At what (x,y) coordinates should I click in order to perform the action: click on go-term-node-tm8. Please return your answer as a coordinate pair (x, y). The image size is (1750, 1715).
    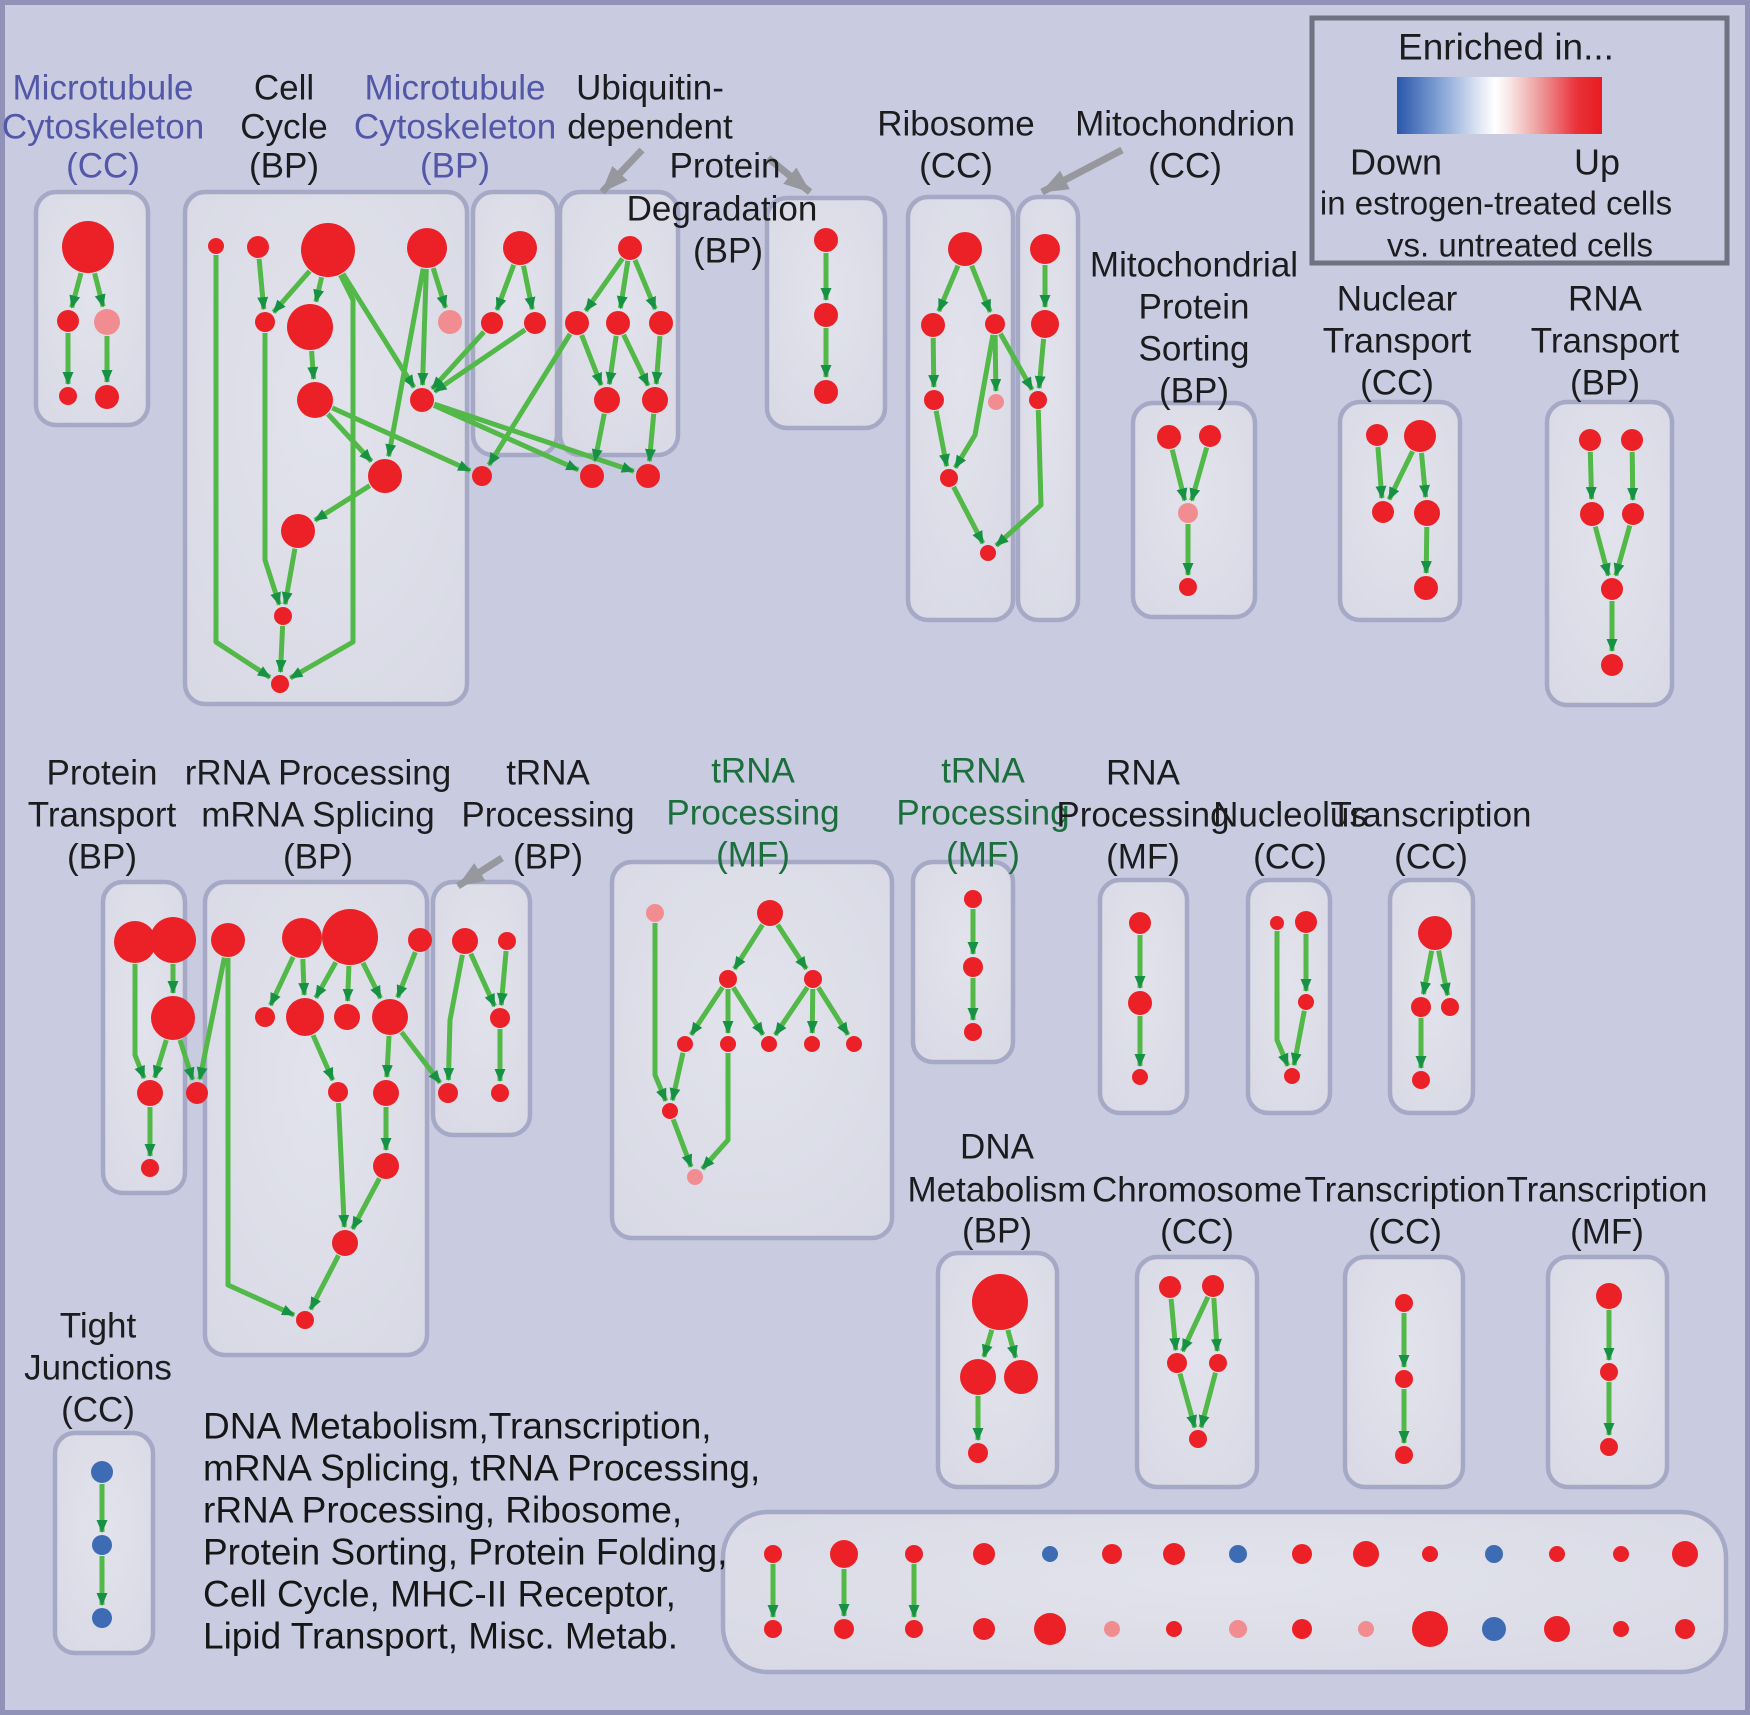
    Looking at the image, I should click on (812, 1044).